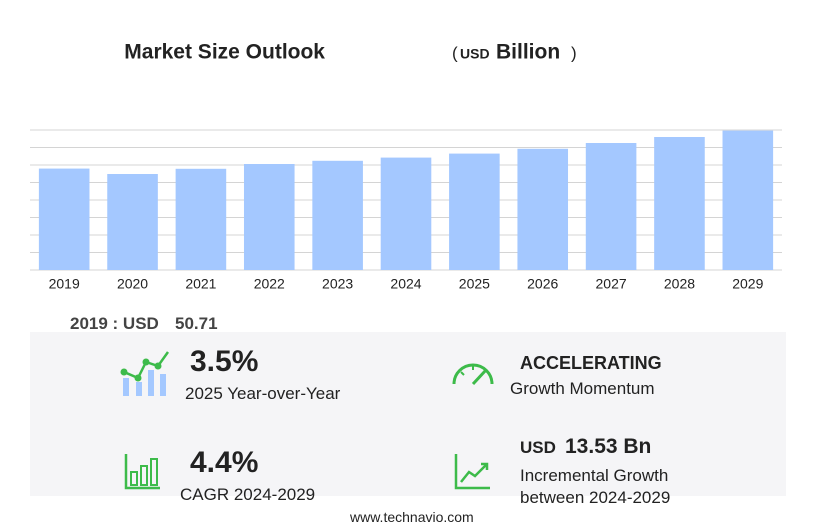 This screenshot has height=528, width=816. What do you see at coordinates (405, 284) in the screenshot?
I see `x-tick-label: 2024` at bounding box center [405, 284].